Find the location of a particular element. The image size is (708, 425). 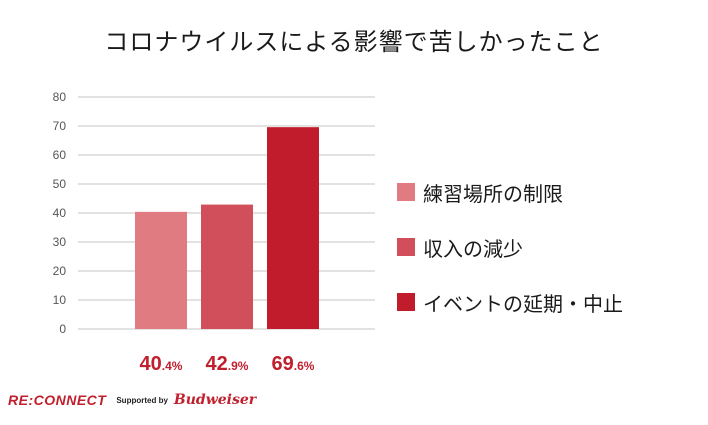

y-tick-label: 50 is located at coordinates (60, 184).